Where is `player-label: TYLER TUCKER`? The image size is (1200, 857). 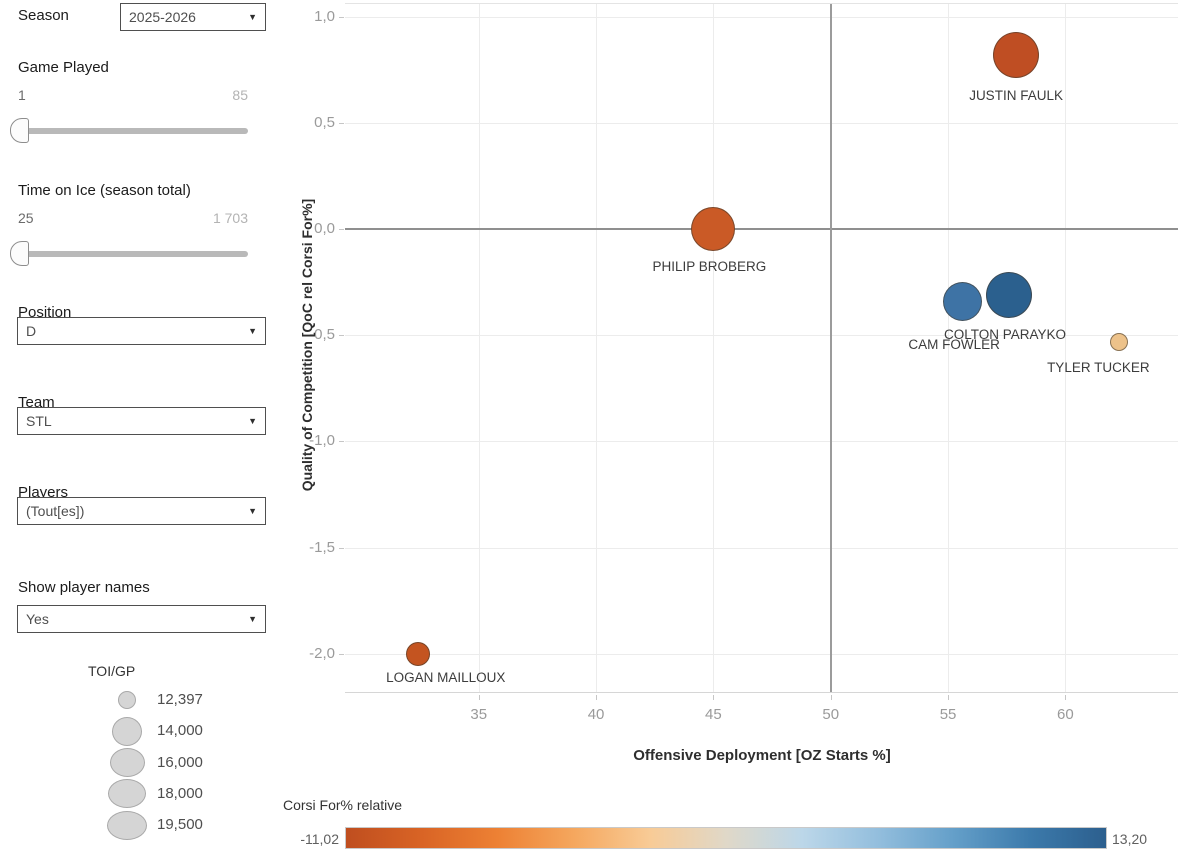 player-label: TYLER TUCKER is located at coordinates (1098, 367).